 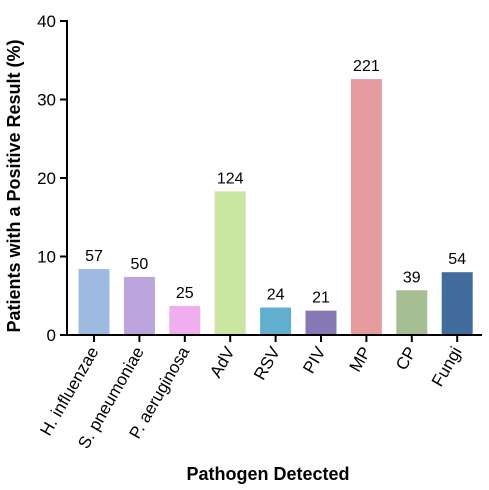 I want to click on data-label: 25, so click(x=185, y=293).